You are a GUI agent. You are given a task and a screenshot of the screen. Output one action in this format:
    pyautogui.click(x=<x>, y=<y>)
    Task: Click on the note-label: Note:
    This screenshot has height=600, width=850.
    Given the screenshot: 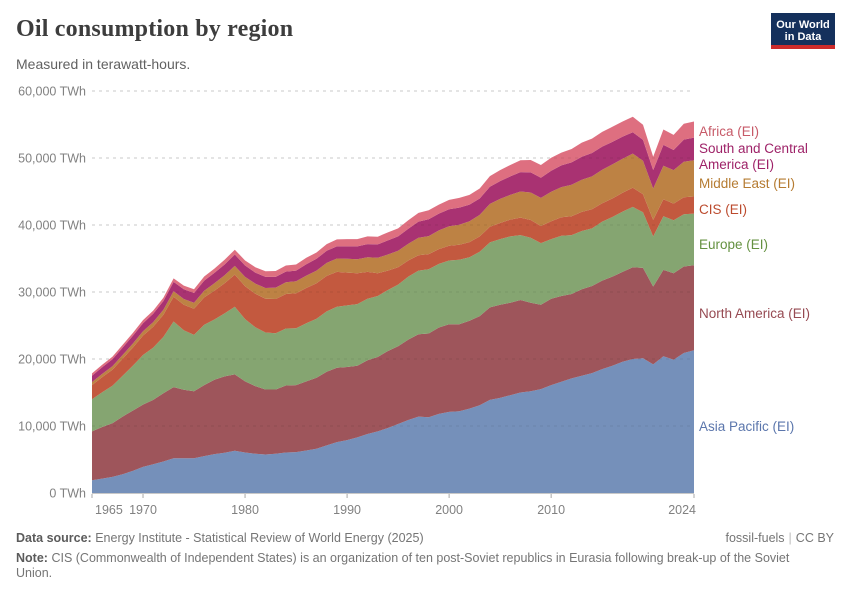 What is the action you would take?
    pyautogui.click(x=32, y=558)
    